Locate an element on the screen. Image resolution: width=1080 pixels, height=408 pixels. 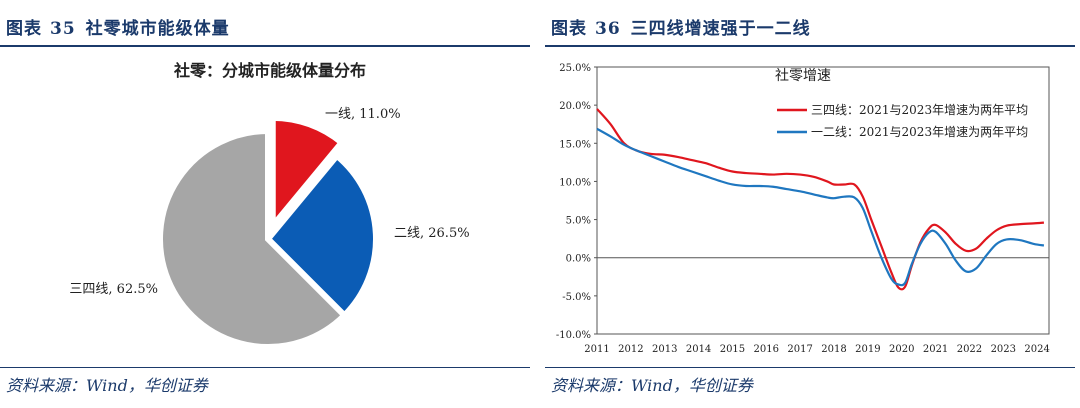
right-footer-rule is located at coordinates (810, 367).